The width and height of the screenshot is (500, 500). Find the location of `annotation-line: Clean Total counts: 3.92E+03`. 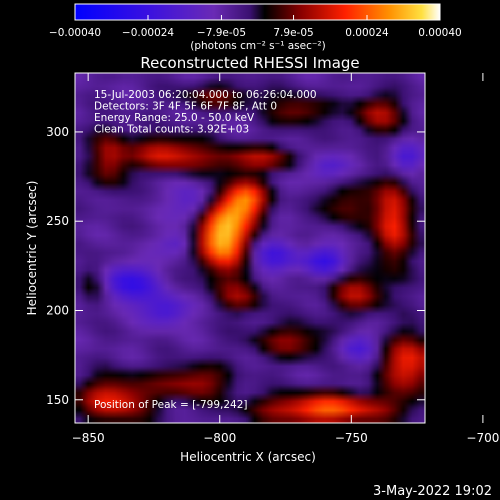

annotation-line: Clean Total counts: 3.92E+03 is located at coordinates (171, 130).